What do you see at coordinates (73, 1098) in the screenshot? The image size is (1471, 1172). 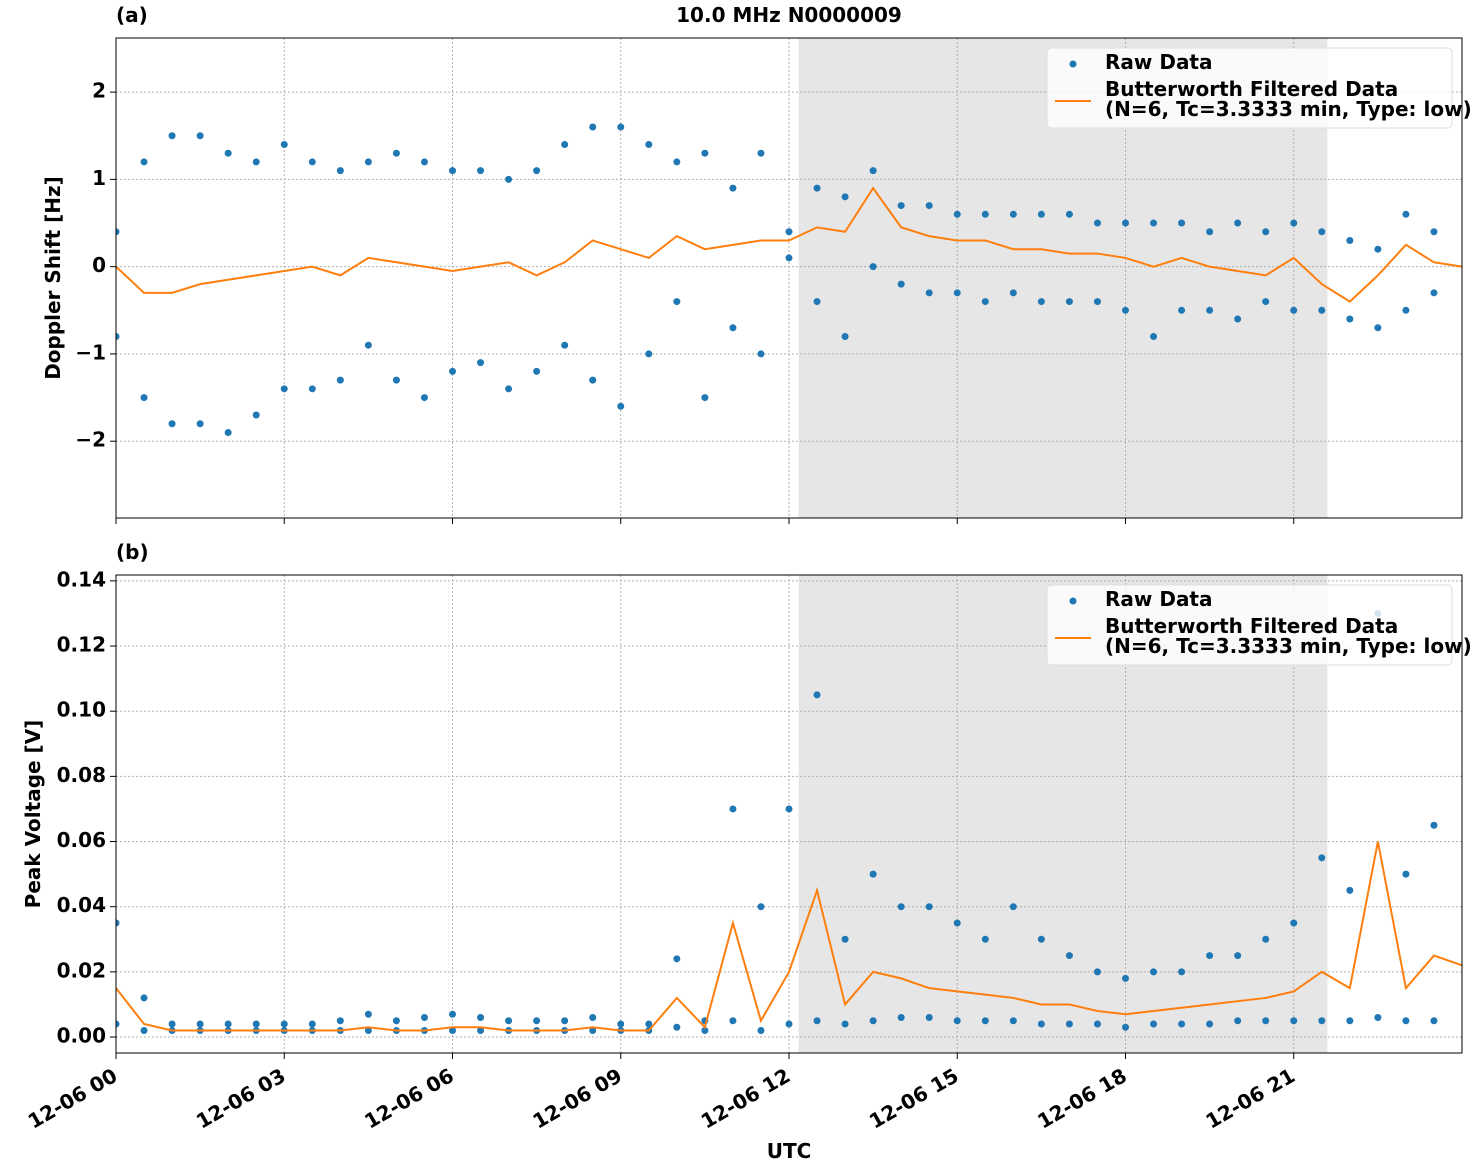 I see `x-tick-label: 12-06 00` at bounding box center [73, 1098].